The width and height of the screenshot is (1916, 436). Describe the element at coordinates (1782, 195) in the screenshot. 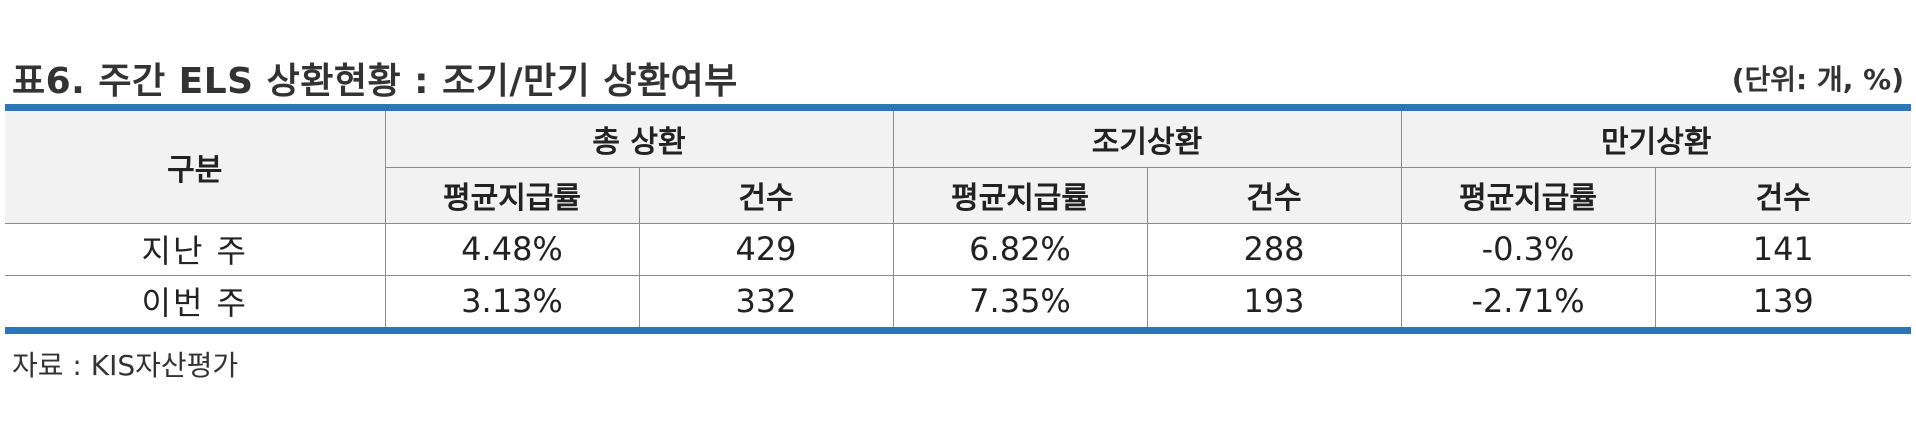

I see `subheader-maturity-count: 건수` at that location.